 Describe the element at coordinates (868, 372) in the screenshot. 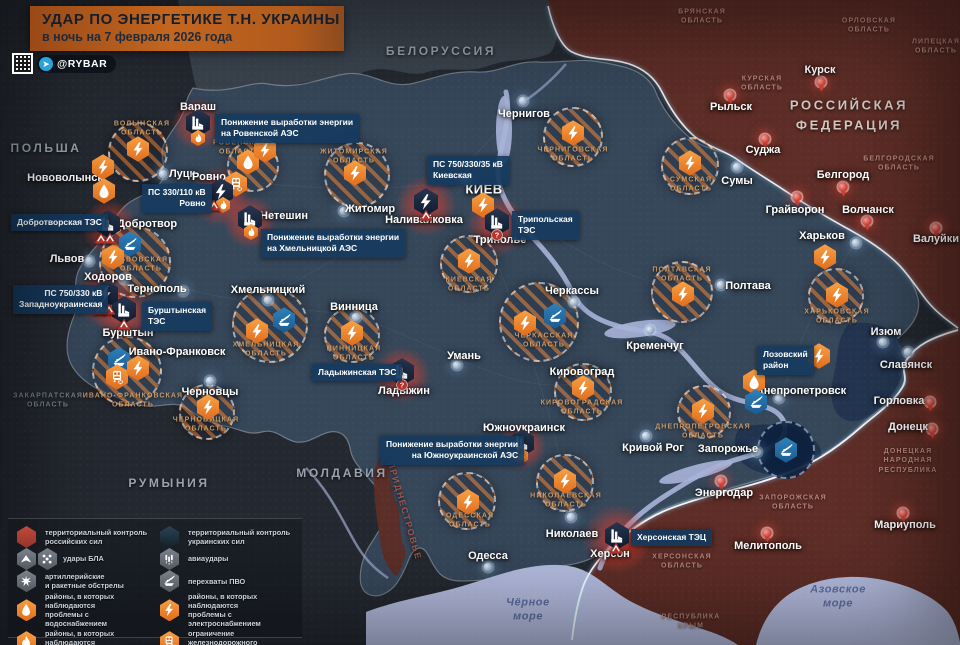

I see `ua-dark-patch-izium` at that location.